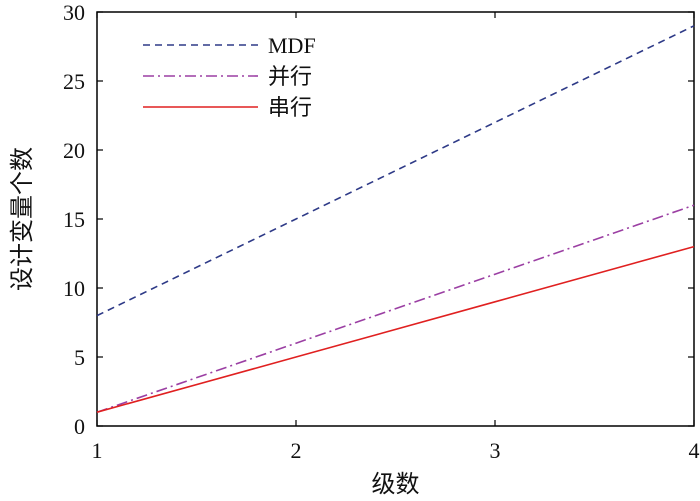 The height and width of the screenshot is (501, 700). Describe the element at coordinates (97, 450) in the screenshot. I see `x-tick-label: 1` at that location.